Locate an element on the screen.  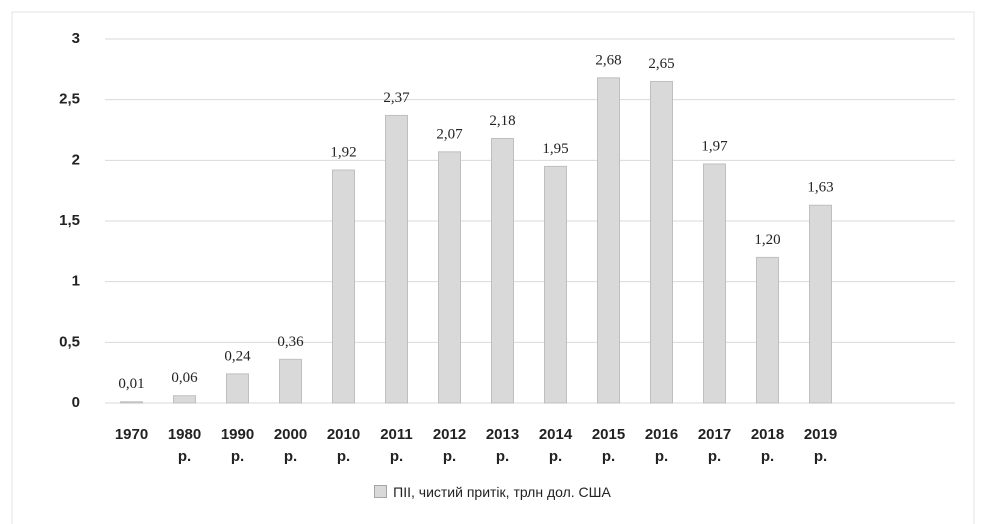
x-tick-label: 2013 р. is located at coordinates (502, 445).